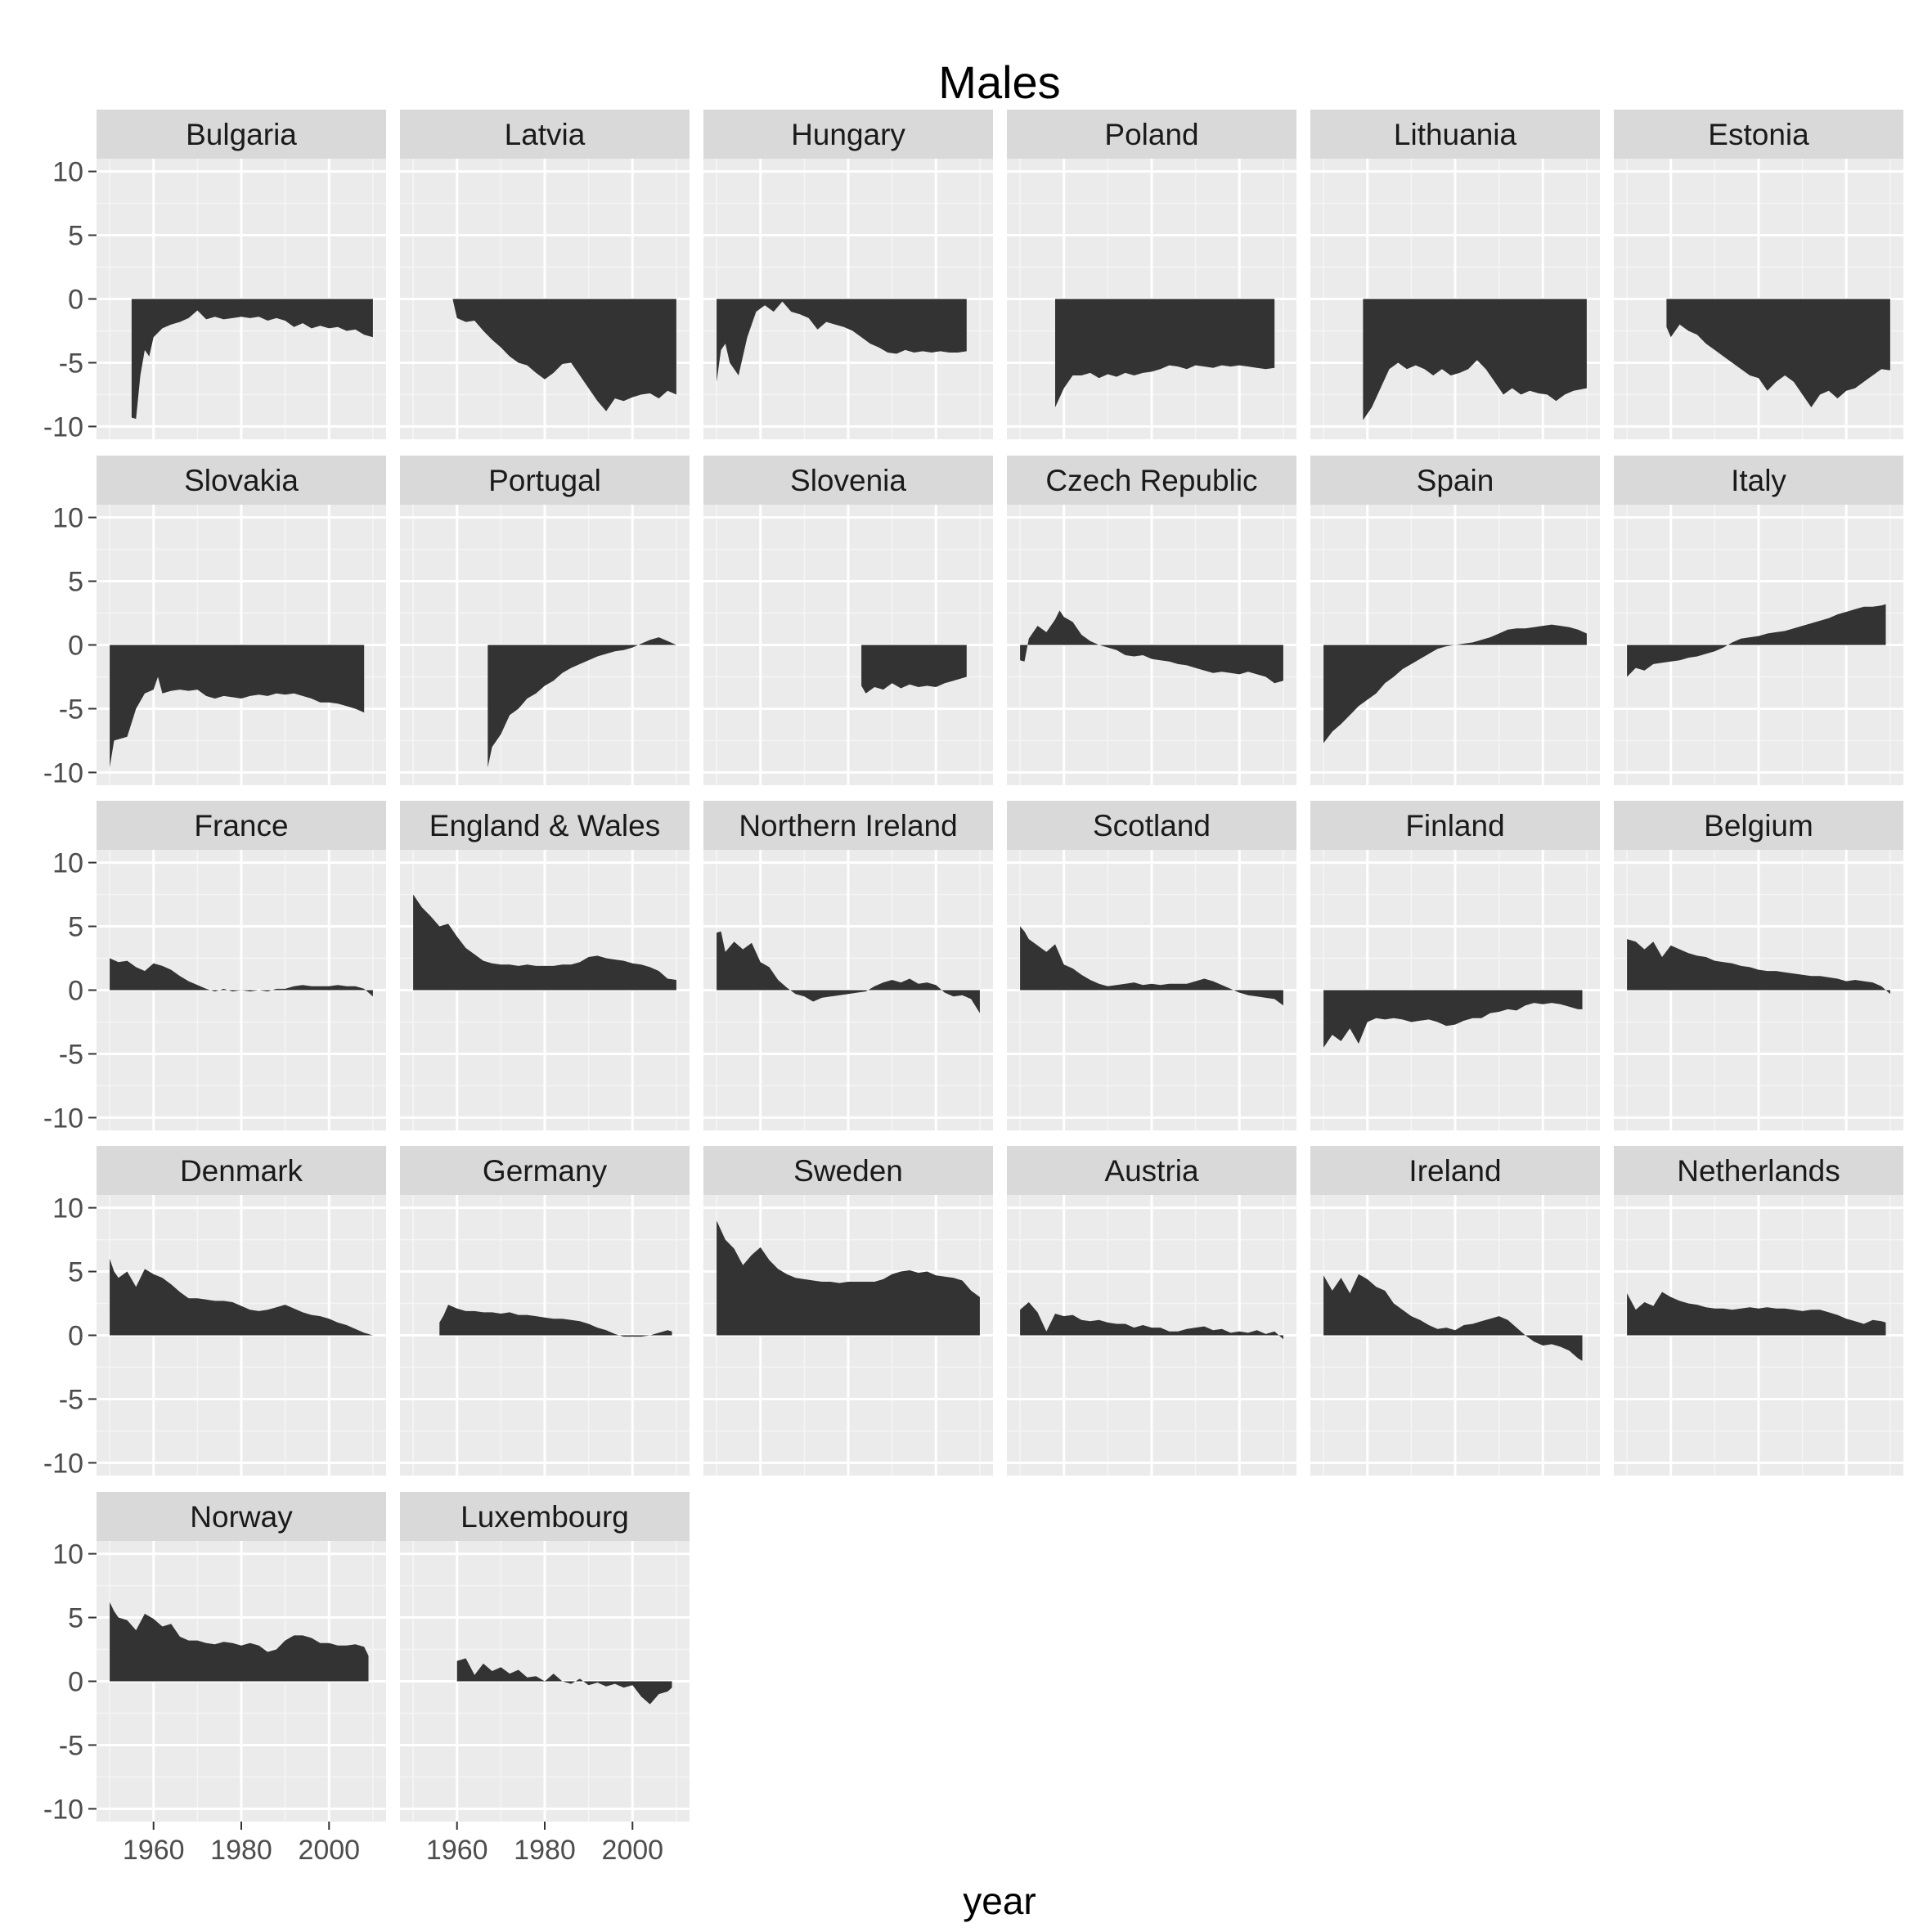 This screenshot has width=1932, height=1932. I want to click on facet-strip-label: Finland, so click(1455, 826).